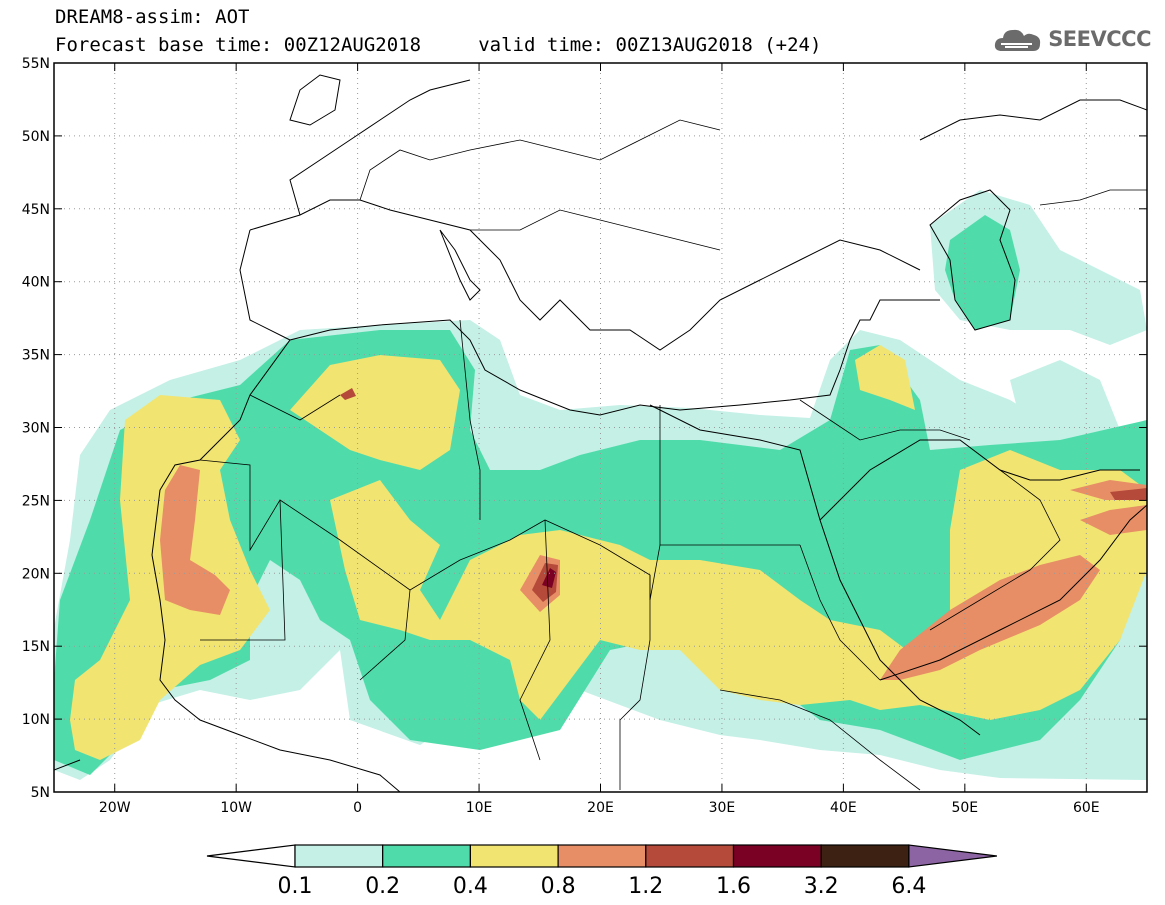  I want to click on colorbar-label: 0.4, so click(470, 886).